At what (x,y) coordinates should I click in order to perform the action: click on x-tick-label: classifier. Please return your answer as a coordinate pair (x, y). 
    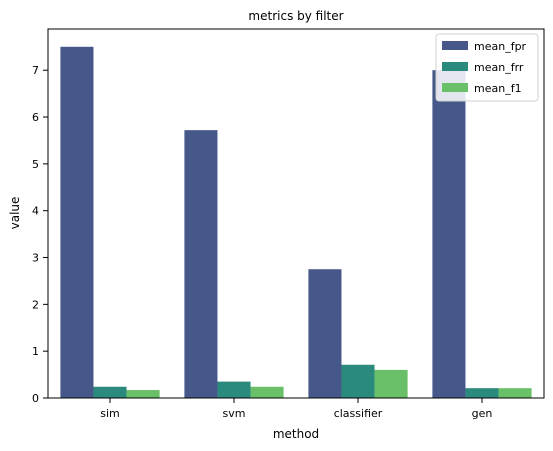
    Looking at the image, I should click on (358, 413).